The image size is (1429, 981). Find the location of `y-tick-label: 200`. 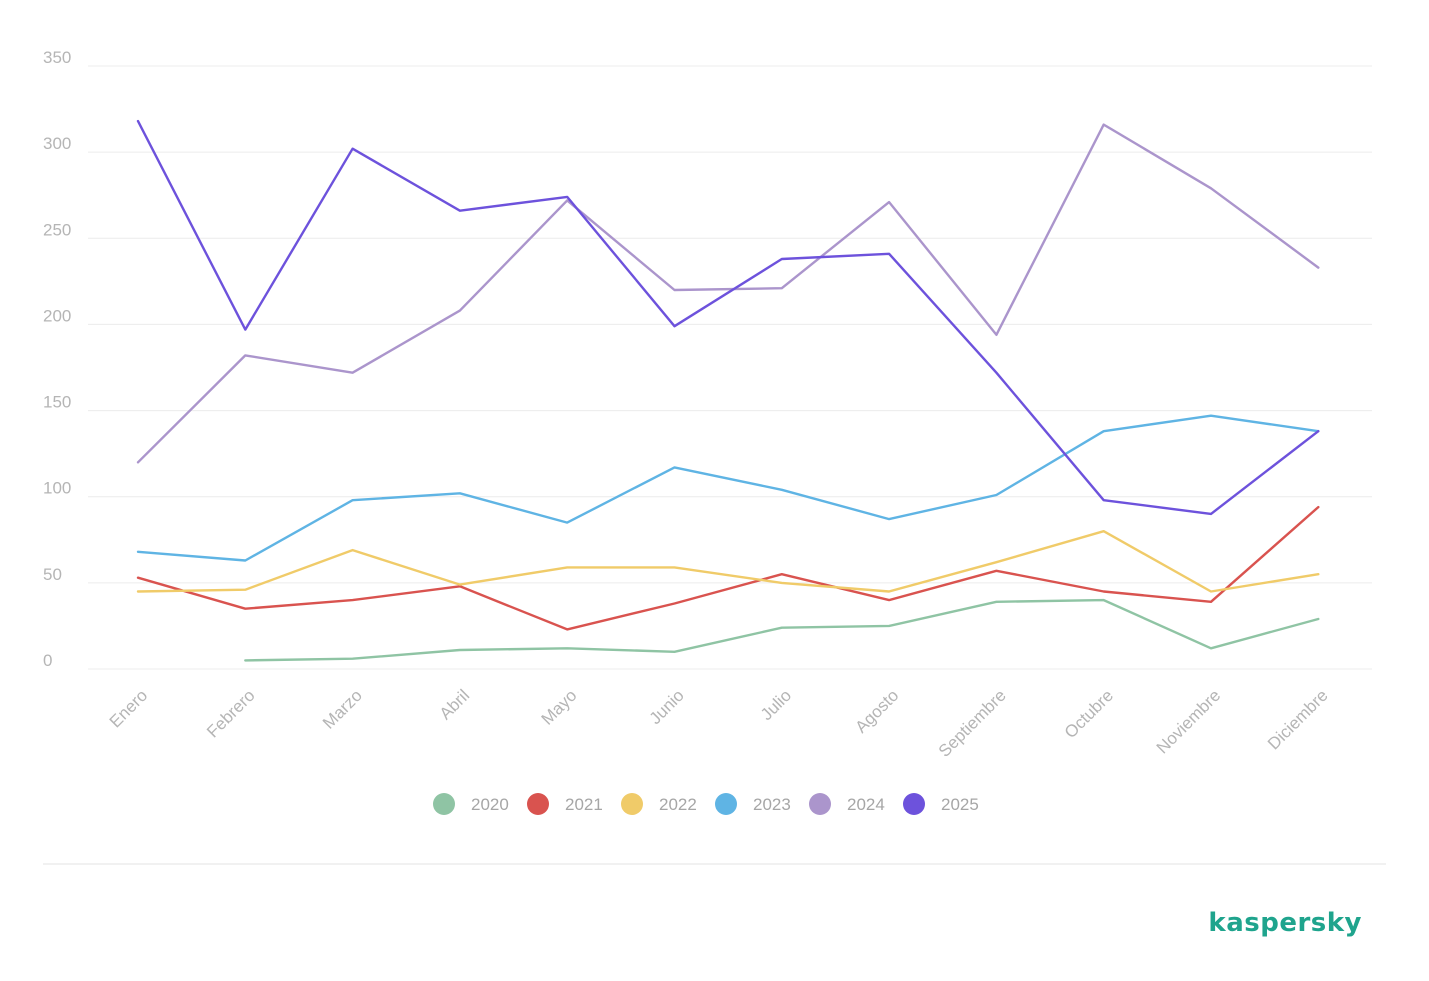

y-tick-label: 200 is located at coordinates (57, 315).